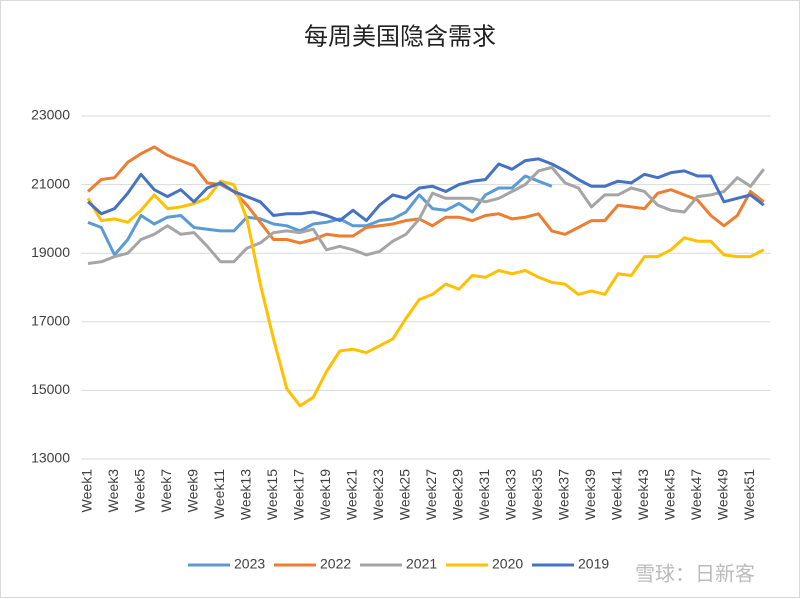 The image size is (800, 599). What do you see at coordinates (484, 494) in the screenshot?
I see `x-tick-label: Week31` at bounding box center [484, 494].